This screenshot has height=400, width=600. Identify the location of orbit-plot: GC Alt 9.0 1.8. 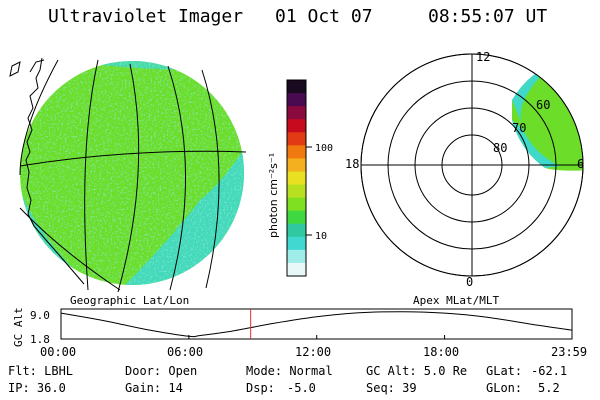
(292, 327).